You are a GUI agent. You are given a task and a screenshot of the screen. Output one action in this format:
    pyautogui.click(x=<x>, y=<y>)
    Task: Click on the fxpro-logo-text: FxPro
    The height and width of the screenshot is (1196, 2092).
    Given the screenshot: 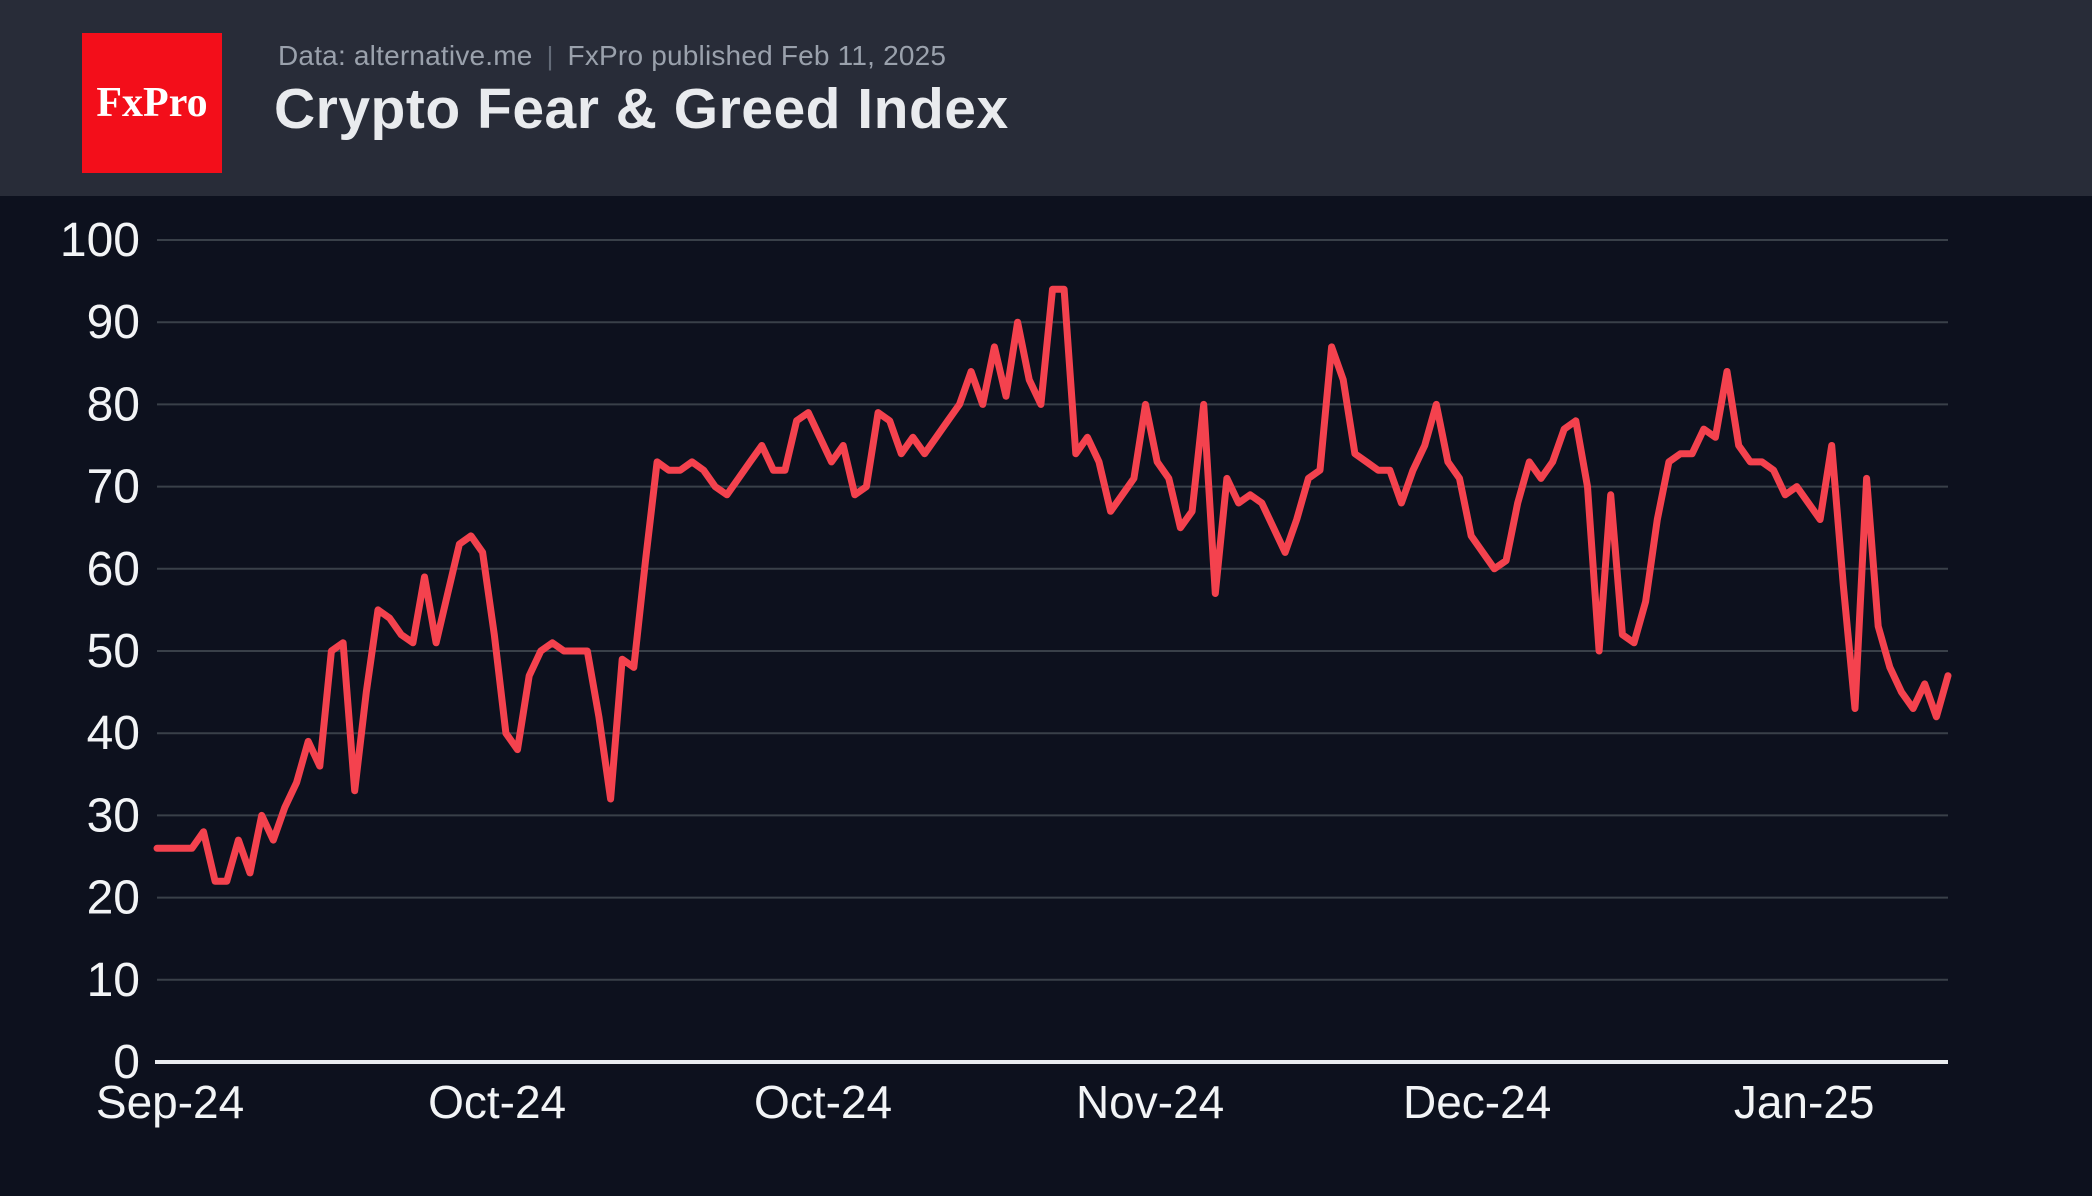 What is the action you would take?
    pyautogui.click(x=152, y=103)
    